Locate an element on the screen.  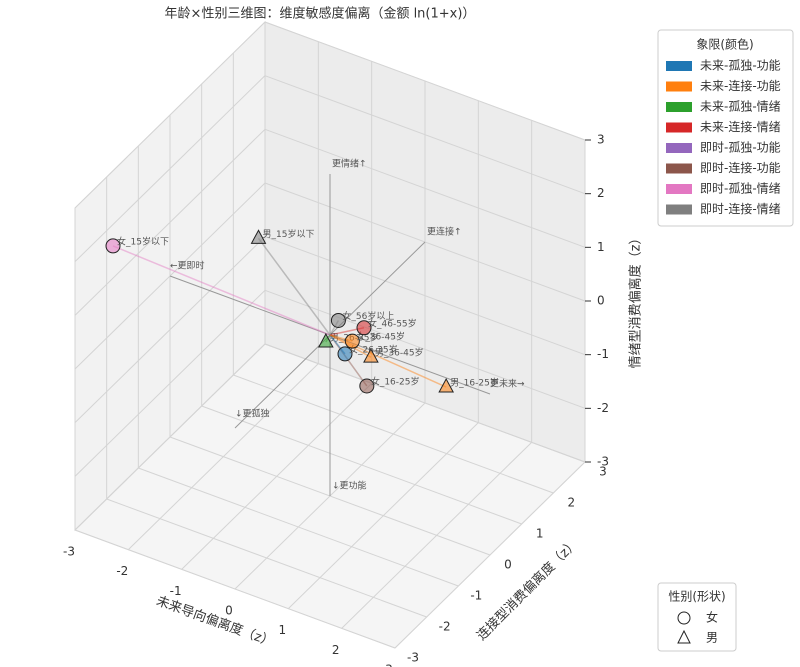
legend-label: 即时-连接-功能 is located at coordinates (740, 167).